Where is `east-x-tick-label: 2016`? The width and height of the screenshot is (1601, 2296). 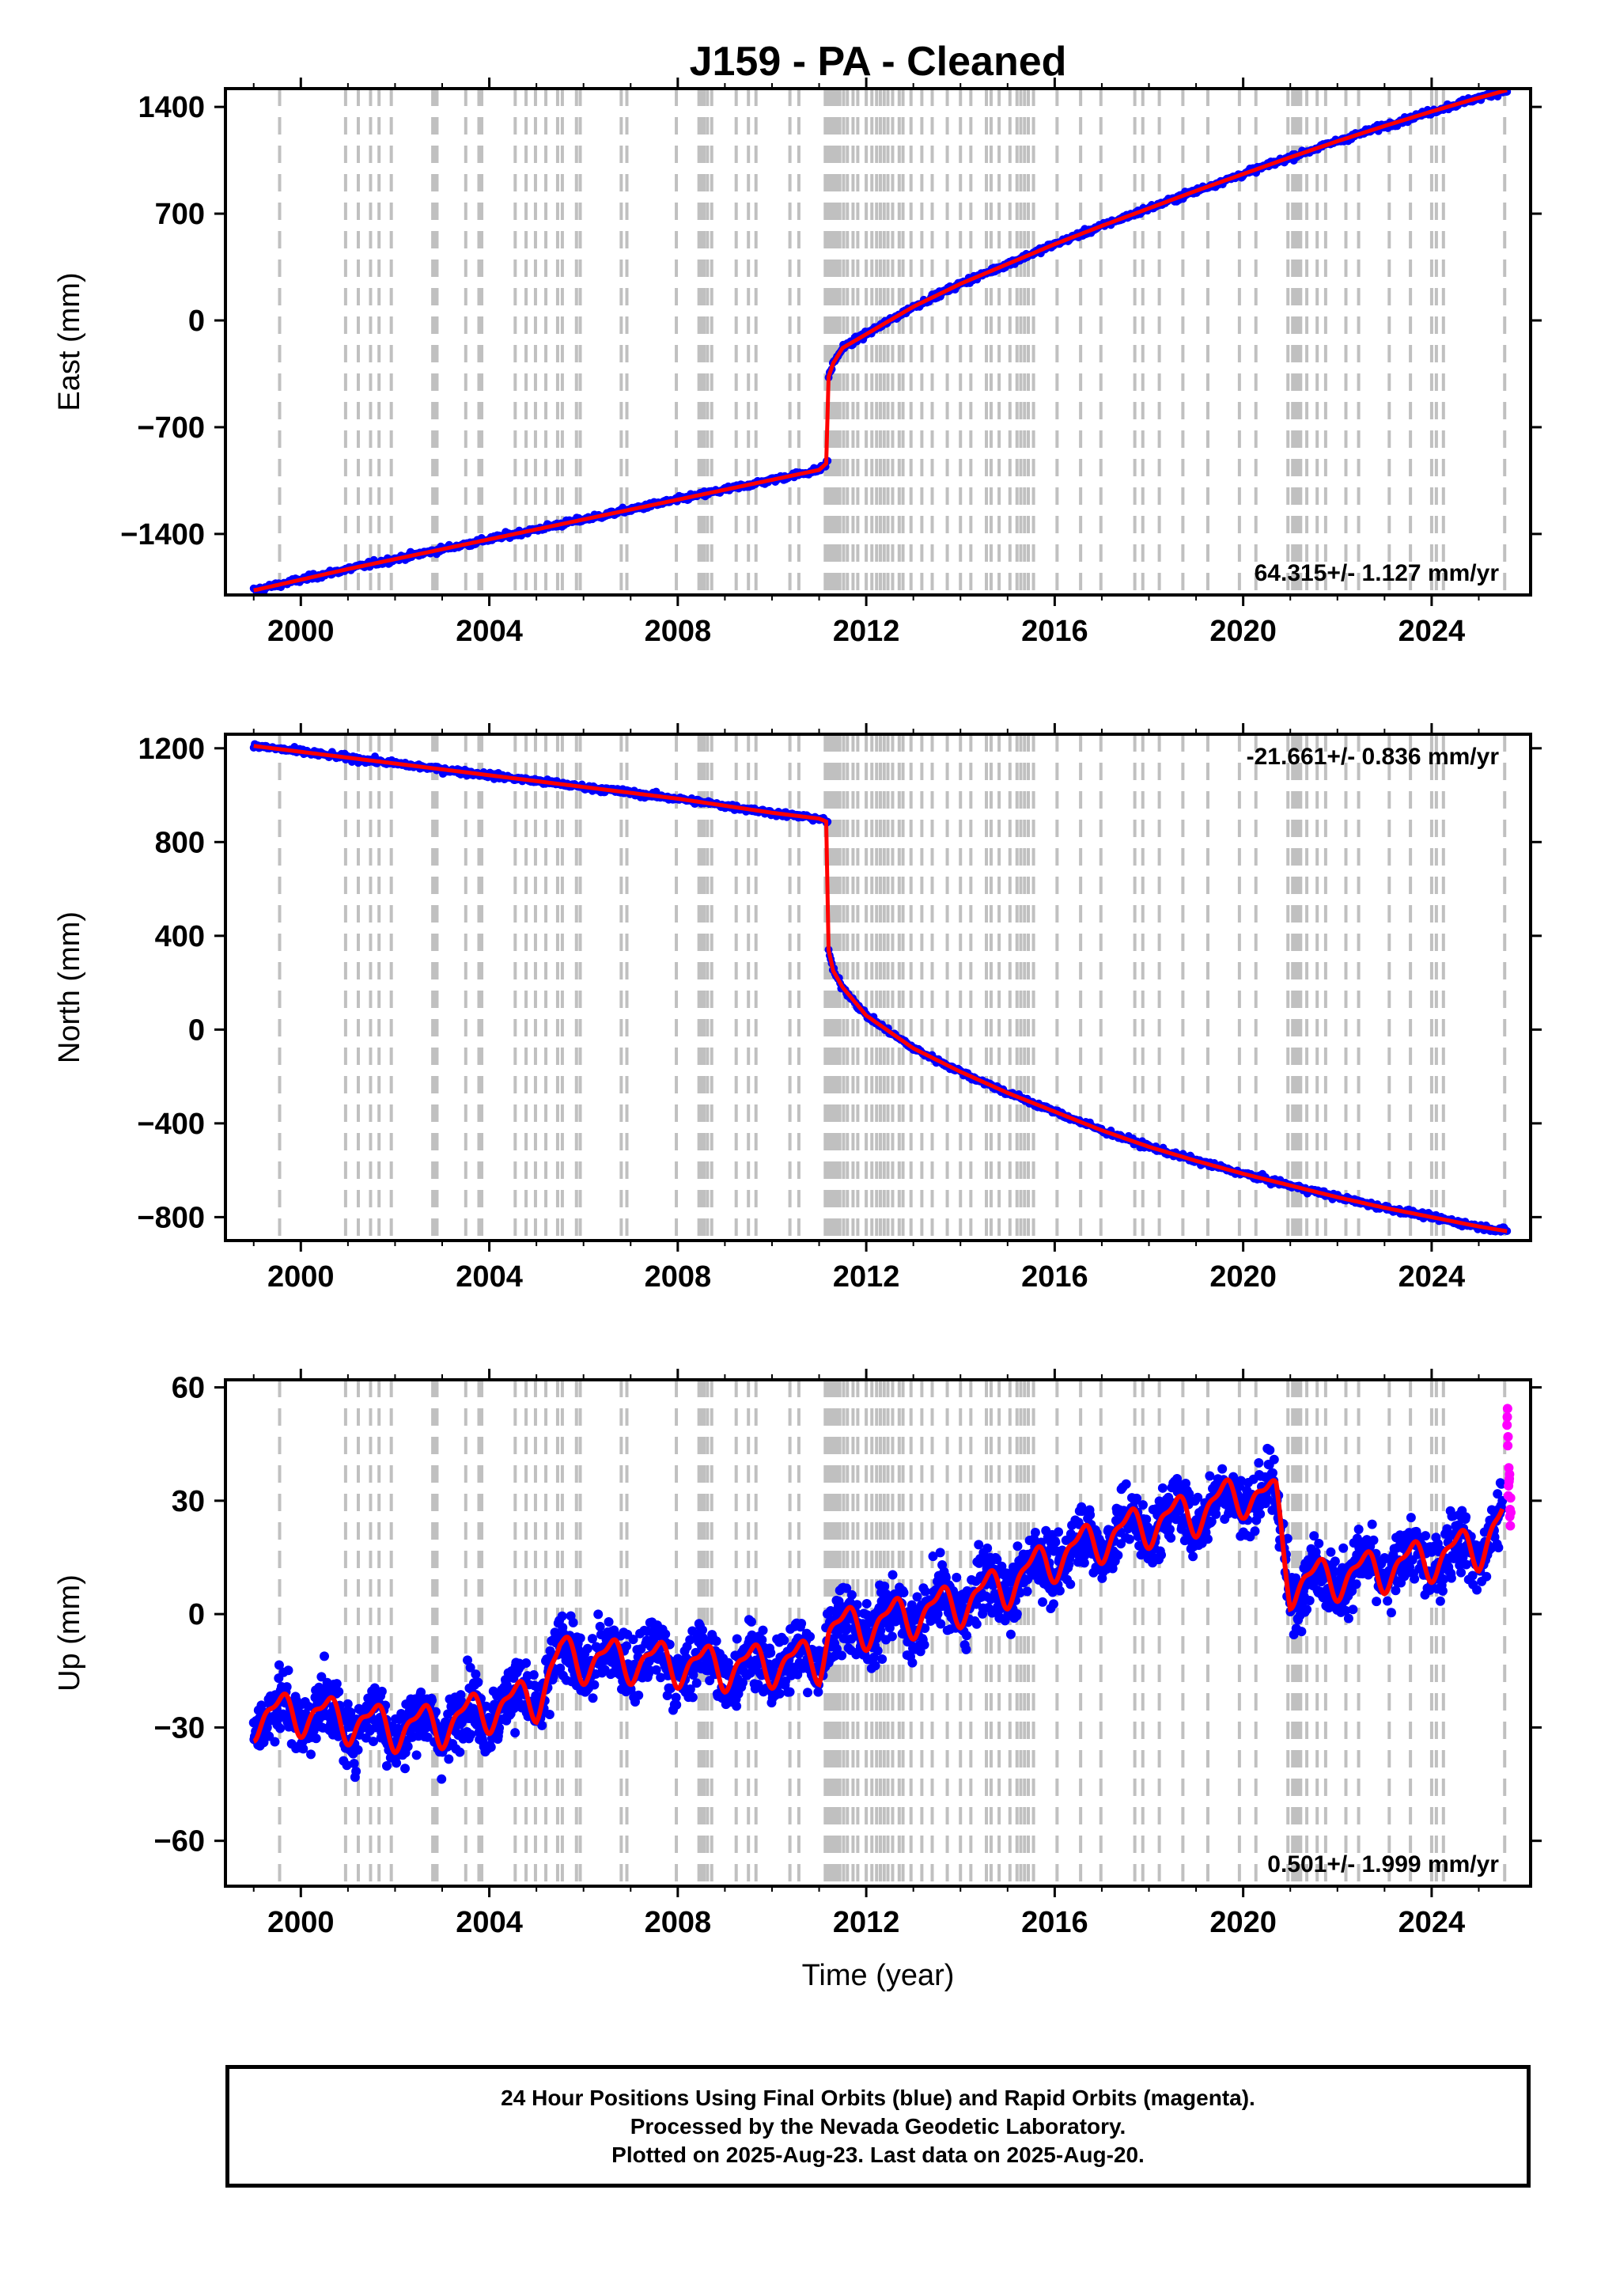
east-x-tick-label: 2016 is located at coordinates (1054, 631).